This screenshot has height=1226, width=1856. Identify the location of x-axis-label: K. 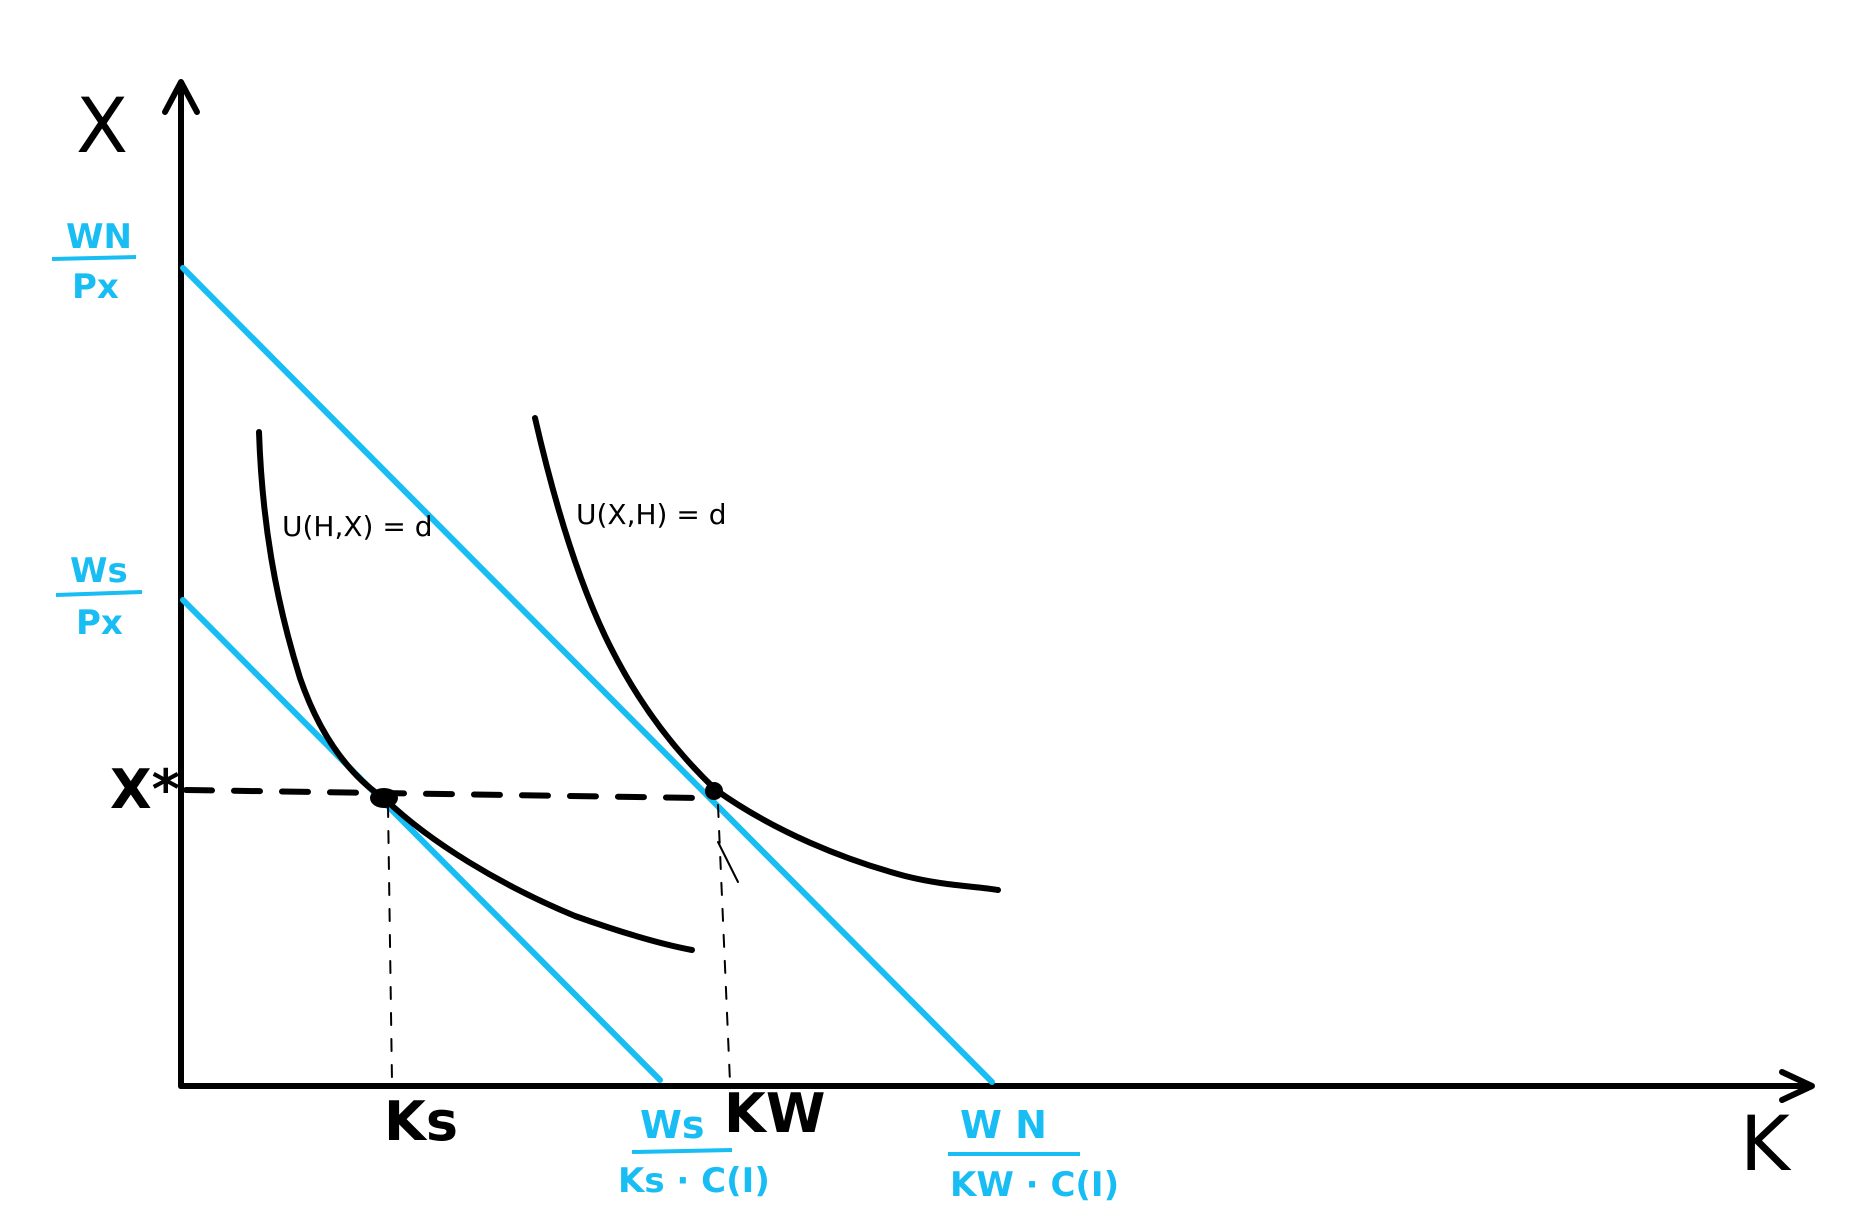
(1766, 1143).